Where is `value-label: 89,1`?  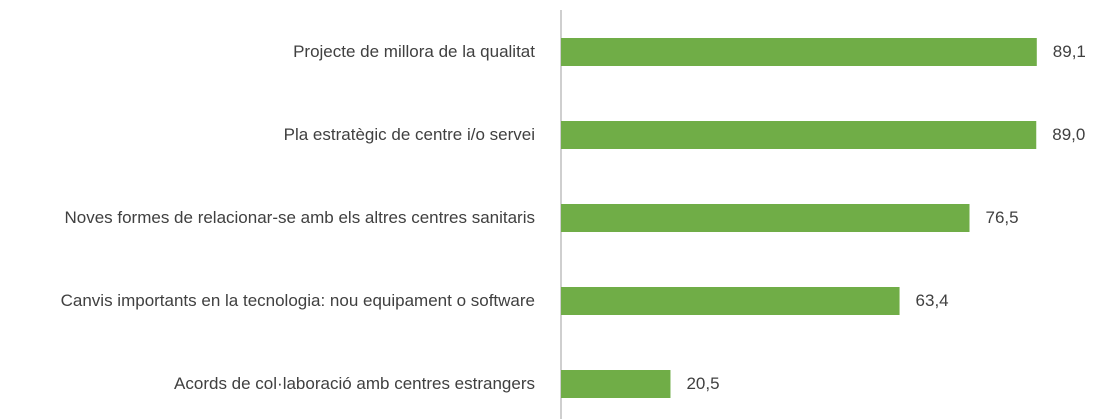
value-label: 89,1 is located at coordinates (1069, 51).